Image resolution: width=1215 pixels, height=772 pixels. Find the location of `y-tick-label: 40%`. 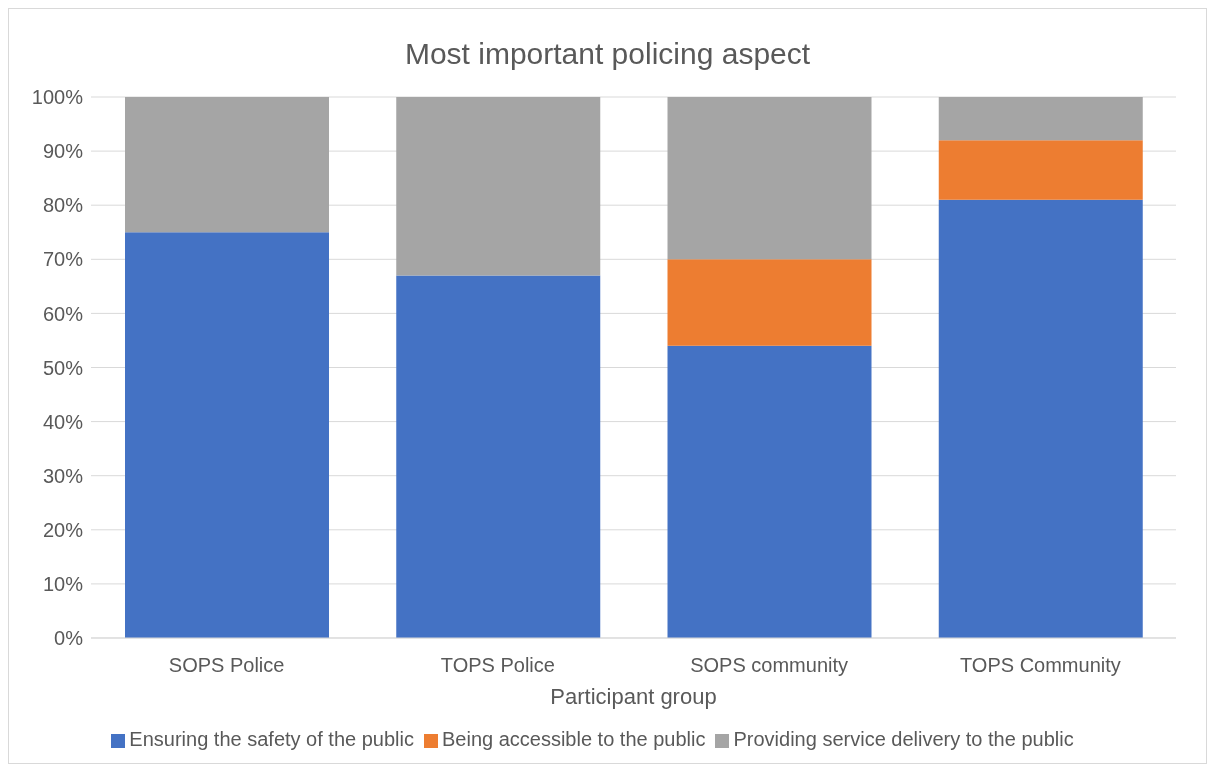

y-tick-label: 40% is located at coordinates (63, 421).